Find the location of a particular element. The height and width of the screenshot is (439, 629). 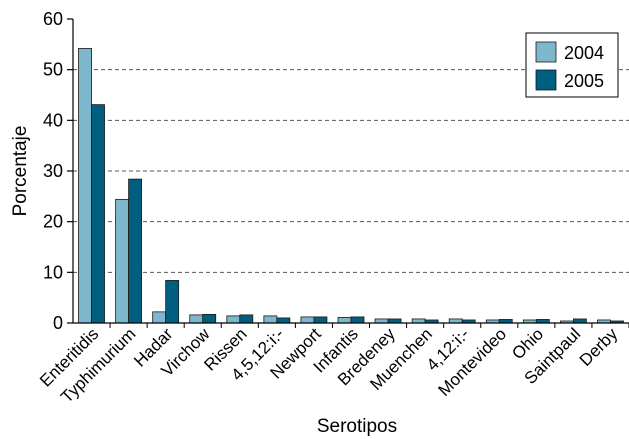

x-axis-title: Serotipos is located at coordinates (357, 426).